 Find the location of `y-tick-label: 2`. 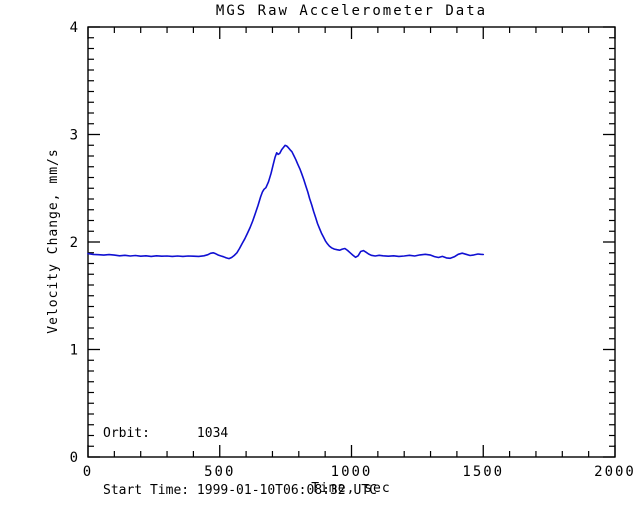

y-tick-label: 2 is located at coordinates (74, 243).